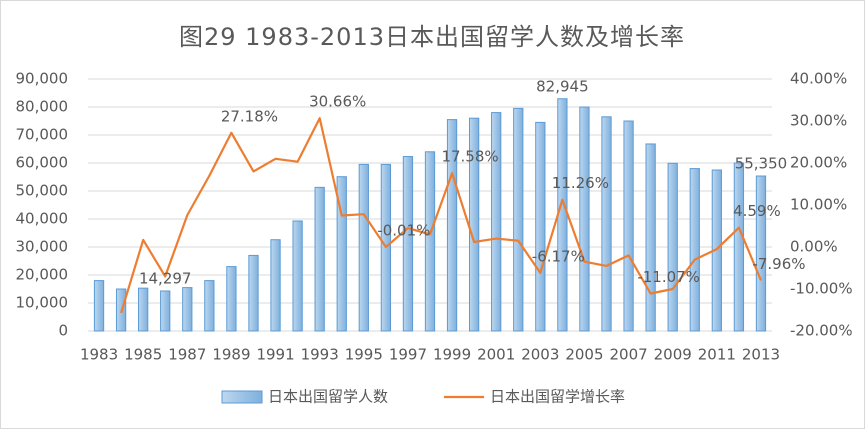  What do you see at coordinates (42, 79) in the screenshot?
I see `y-tick-label: 90,000` at bounding box center [42, 79].